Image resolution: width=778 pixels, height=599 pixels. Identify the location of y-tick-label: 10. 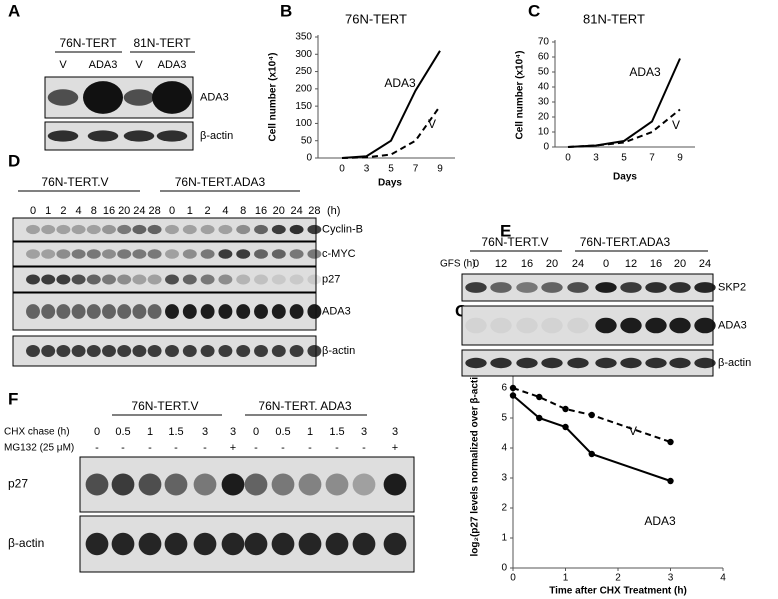
(544, 132).